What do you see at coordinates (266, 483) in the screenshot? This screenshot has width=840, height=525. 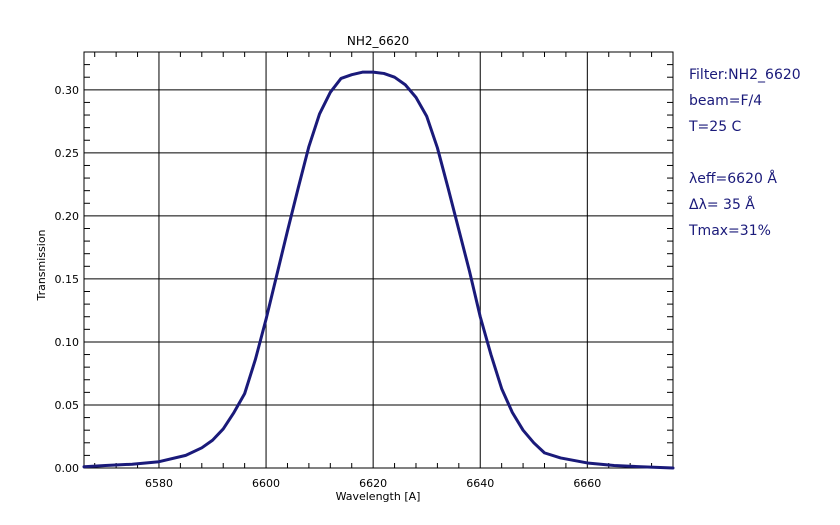 I see `x-tick-label: 6600` at bounding box center [266, 483].